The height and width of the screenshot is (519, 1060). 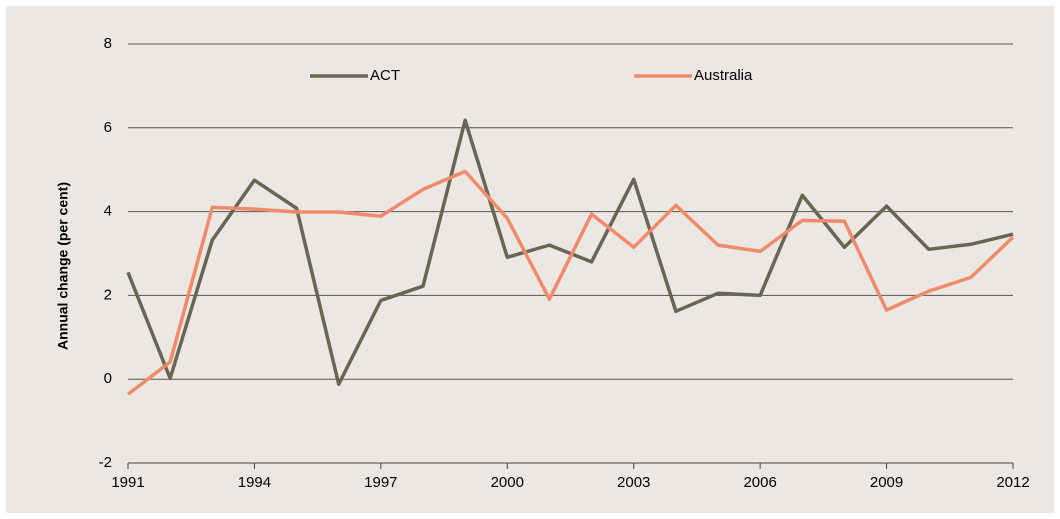 I want to click on y-axis-label: Annual change (per cent), so click(x=63, y=266).